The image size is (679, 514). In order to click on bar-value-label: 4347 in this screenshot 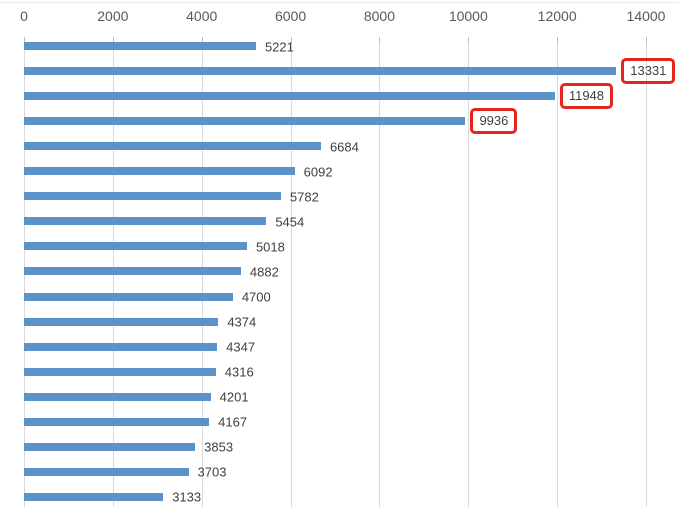, I will do `click(241, 347)`.